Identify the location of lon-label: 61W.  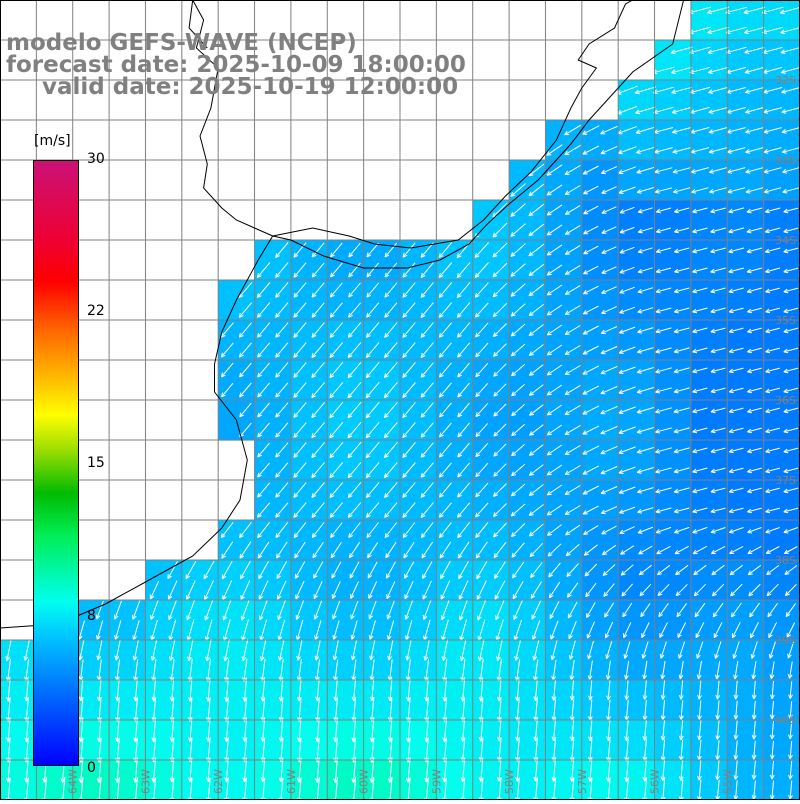
(291, 781).